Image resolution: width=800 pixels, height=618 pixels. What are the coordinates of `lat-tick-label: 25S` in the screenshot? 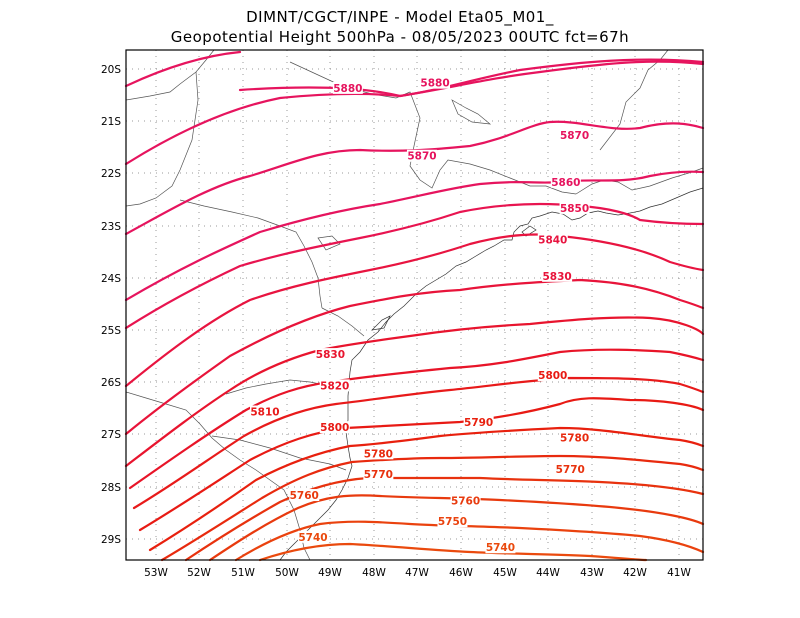 It's located at (111, 331).